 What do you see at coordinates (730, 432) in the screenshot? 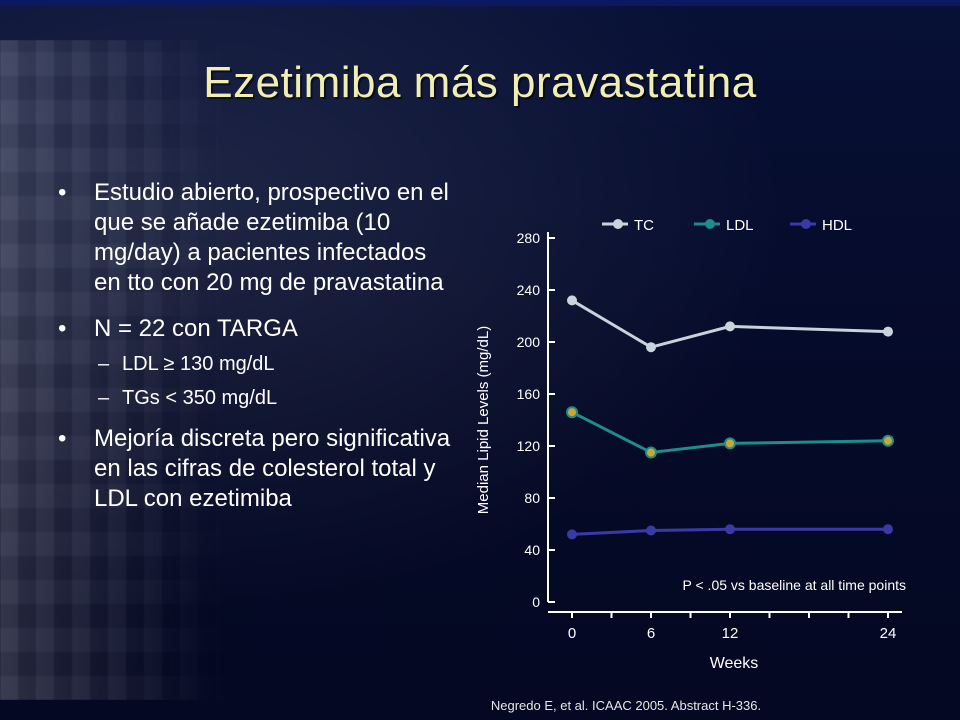
I see `series-line-ldl` at bounding box center [730, 432].